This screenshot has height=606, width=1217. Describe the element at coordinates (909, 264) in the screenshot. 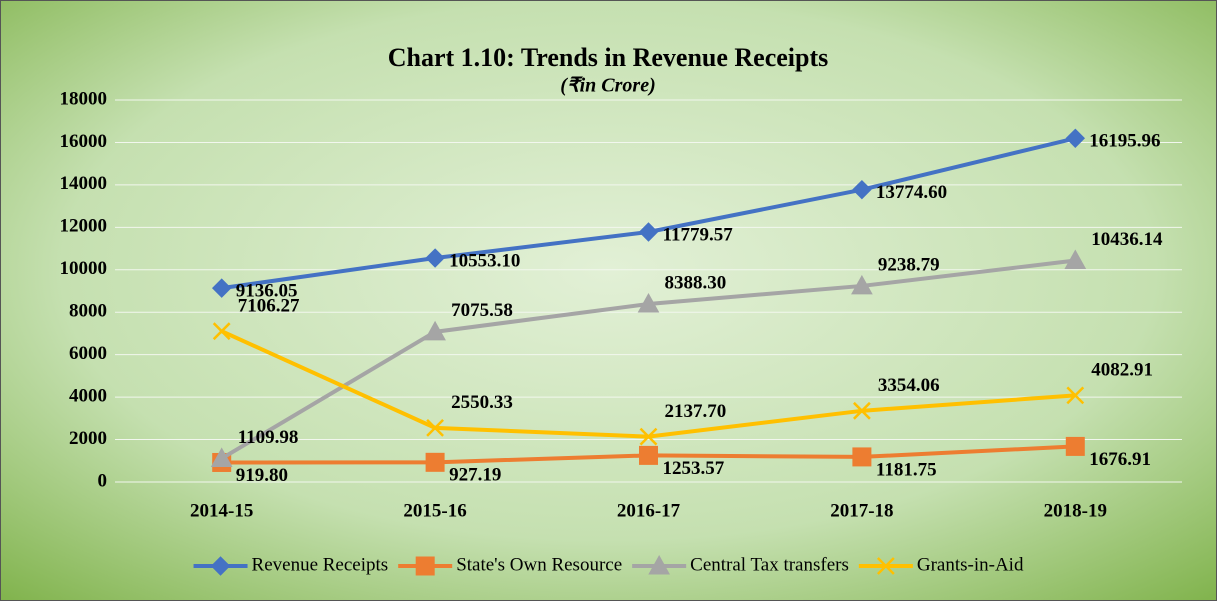

I see `data-label: 9238.79` at that location.